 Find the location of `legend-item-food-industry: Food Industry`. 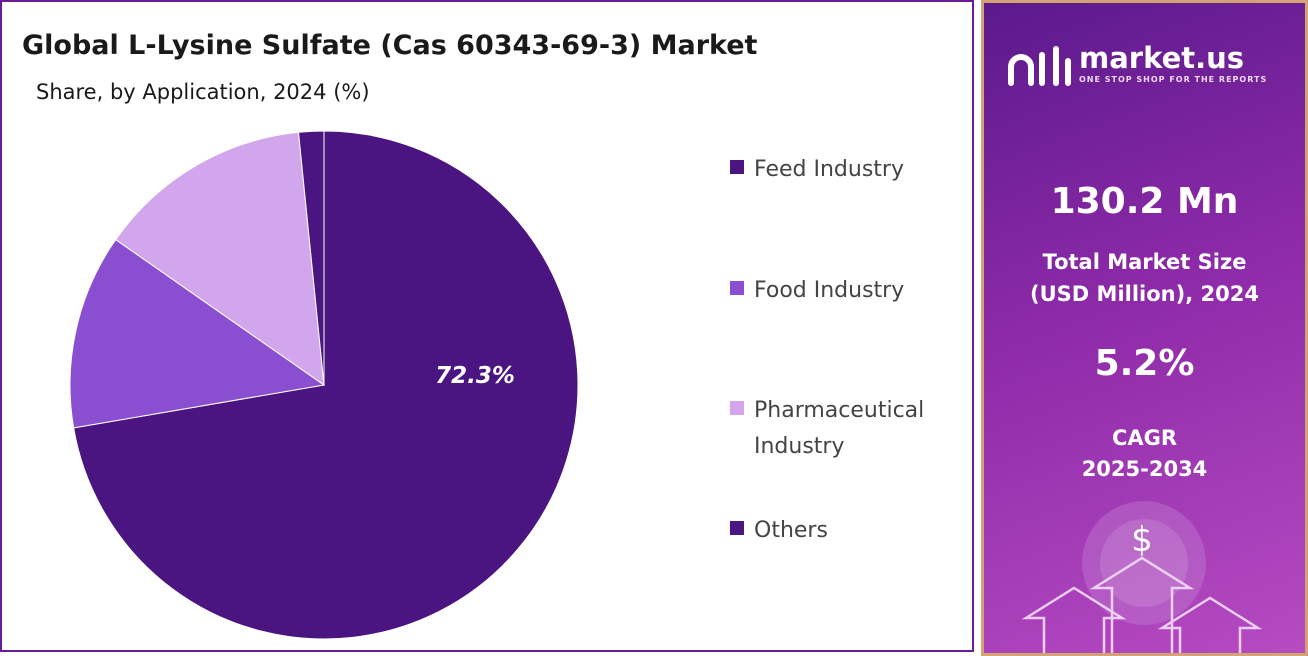

legend-item-food-industry: Food Industry is located at coordinates (844, 291).